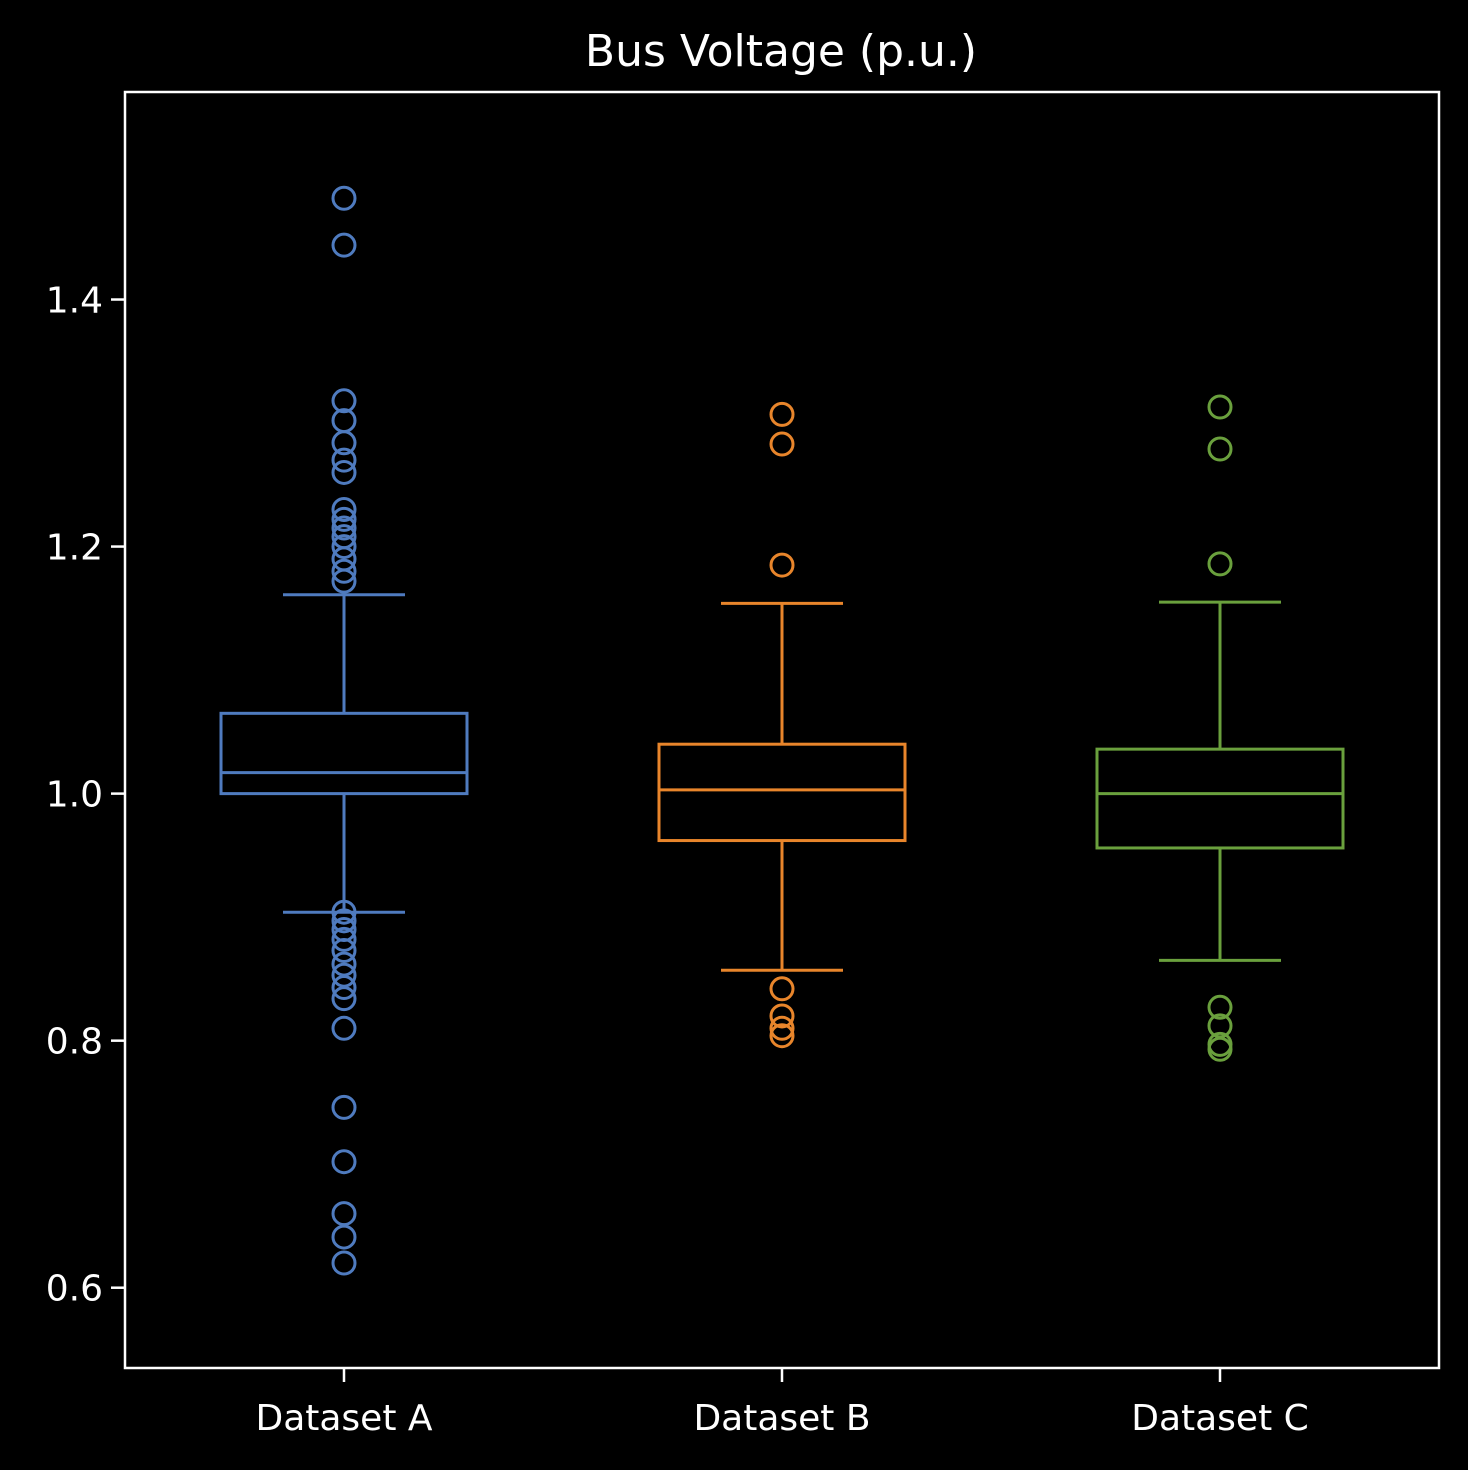  Describe the element at coordinates (343, 1418) in the screenshot. I see `x-tick-label: Dataset A` at that location.